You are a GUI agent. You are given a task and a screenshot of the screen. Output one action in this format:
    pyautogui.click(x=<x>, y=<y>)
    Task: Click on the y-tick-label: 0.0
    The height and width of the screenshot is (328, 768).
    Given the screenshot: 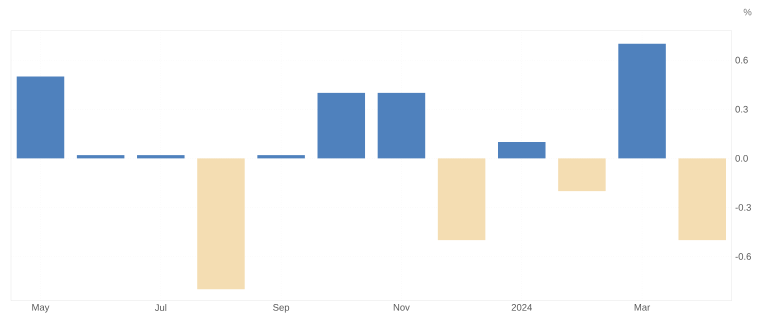 What is the action you would take?
    pyautogui.click(x=741, y=158)
    